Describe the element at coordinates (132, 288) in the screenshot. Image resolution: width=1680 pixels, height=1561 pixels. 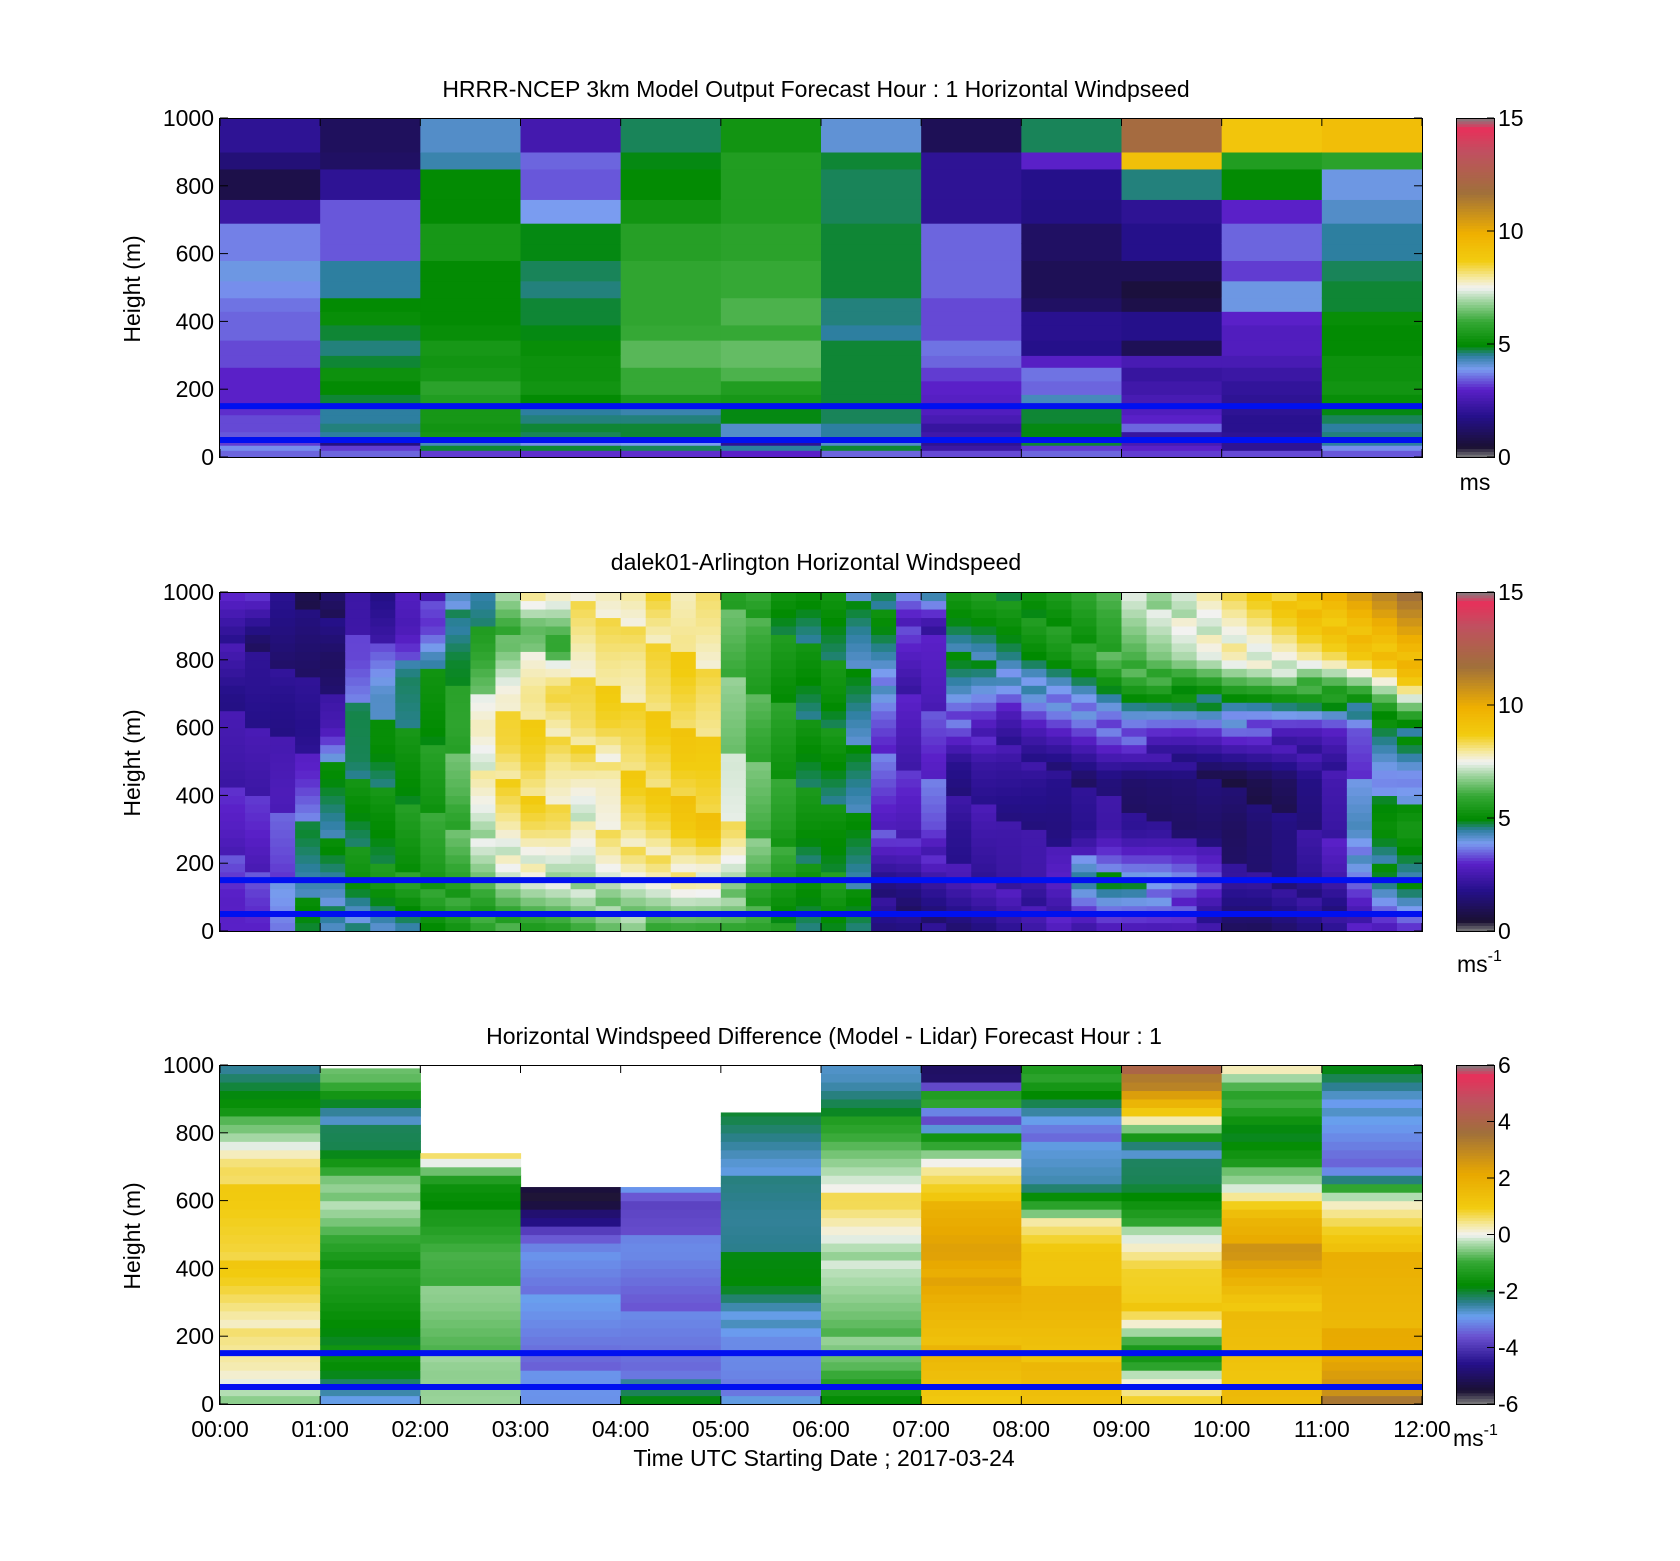
I see `y-axis-label: Height (m)` at that location.